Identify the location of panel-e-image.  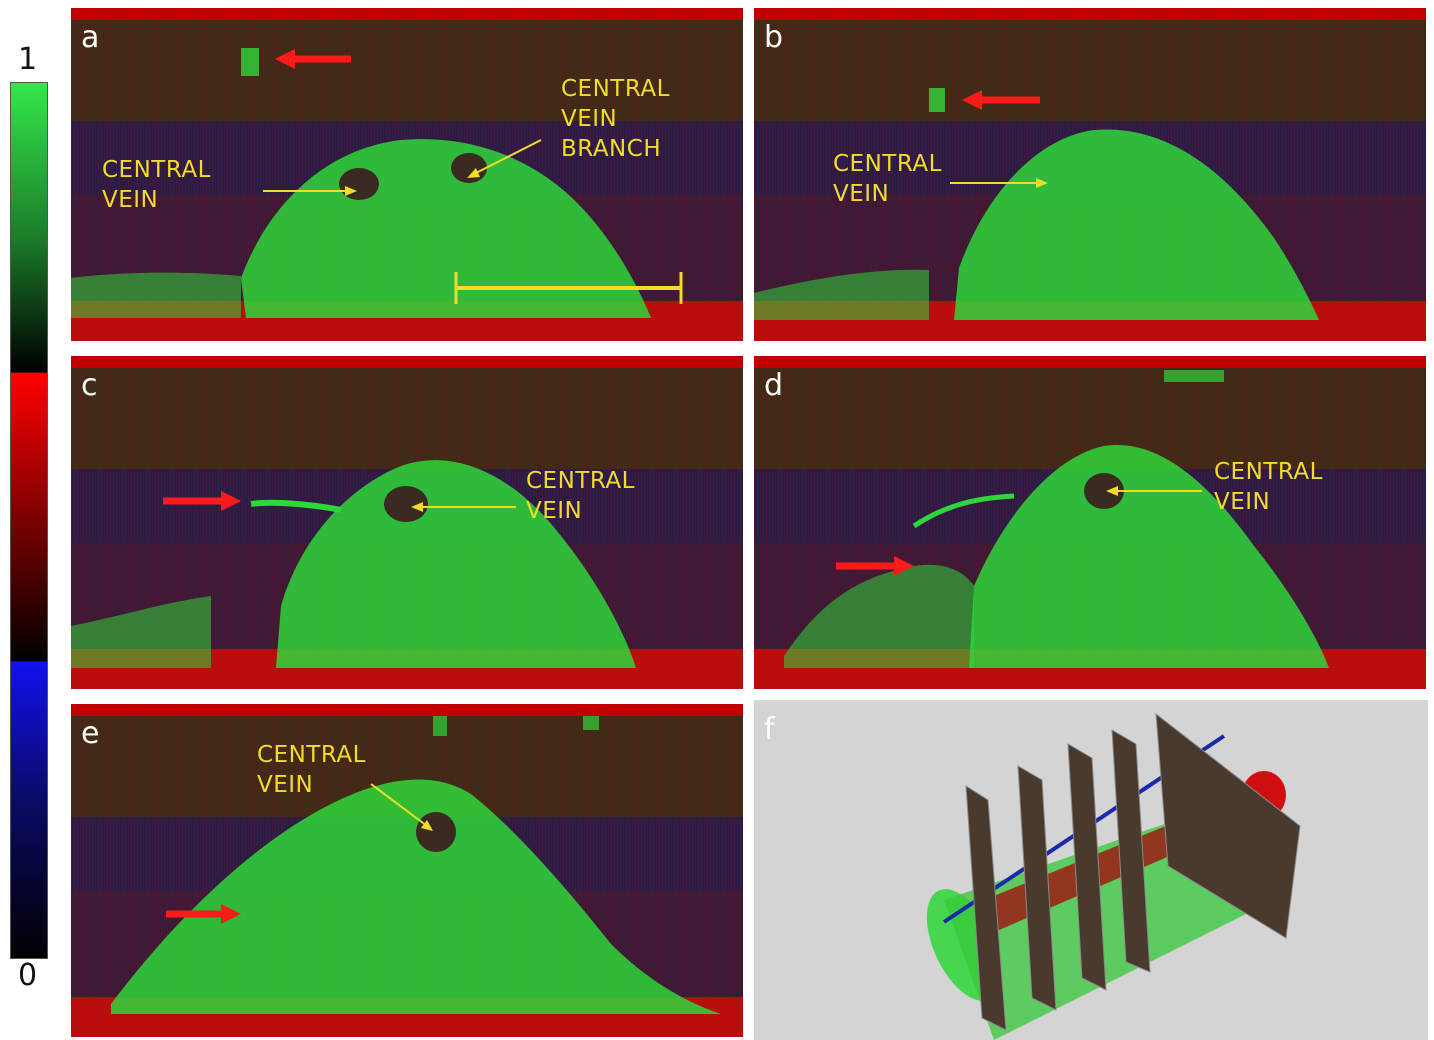
(416, 865).